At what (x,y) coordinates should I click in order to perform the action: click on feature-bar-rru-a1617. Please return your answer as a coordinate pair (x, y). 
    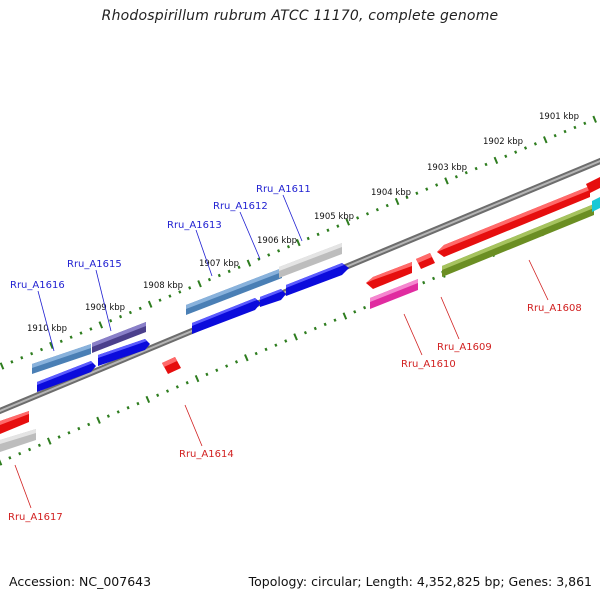
    Looking at the image, I should click on (18, 440).